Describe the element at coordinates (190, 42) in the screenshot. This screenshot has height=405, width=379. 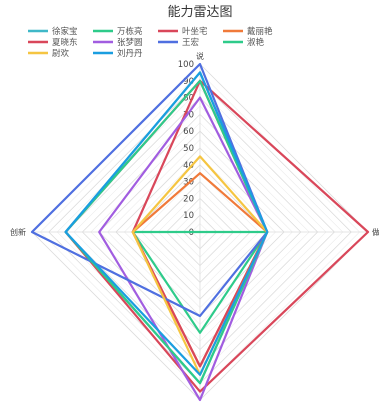
I see `legend-label: 王宏` at that location.